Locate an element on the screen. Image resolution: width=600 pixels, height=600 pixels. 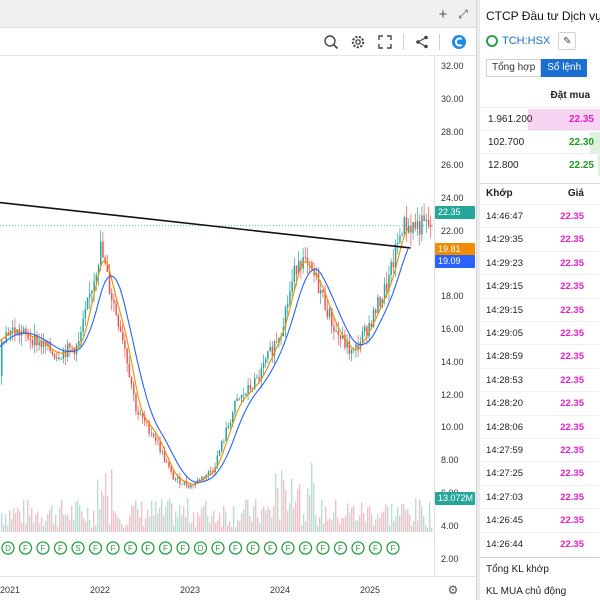
y-tick-label: 32.00 is located at coordinates (452, 66).